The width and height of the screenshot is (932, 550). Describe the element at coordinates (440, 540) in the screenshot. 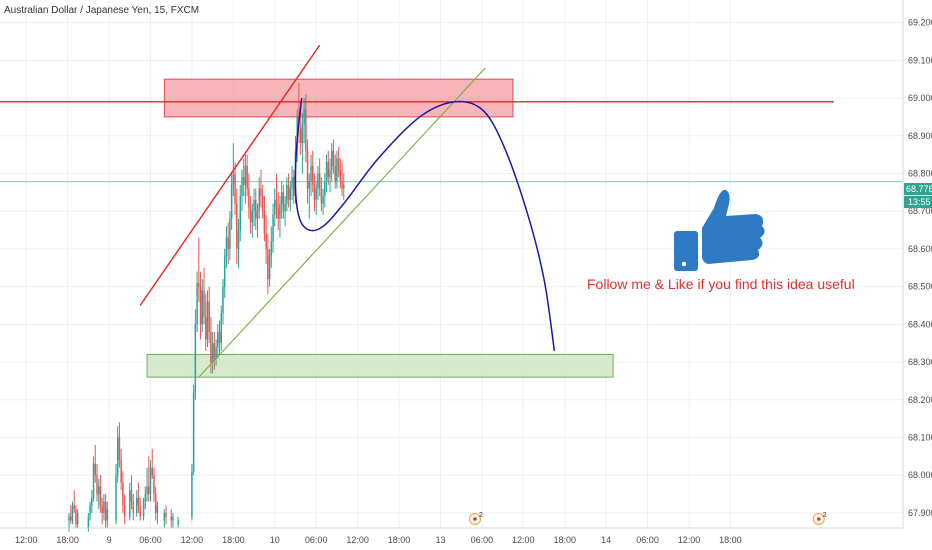

I see `x-tick-label: 13` at that location.